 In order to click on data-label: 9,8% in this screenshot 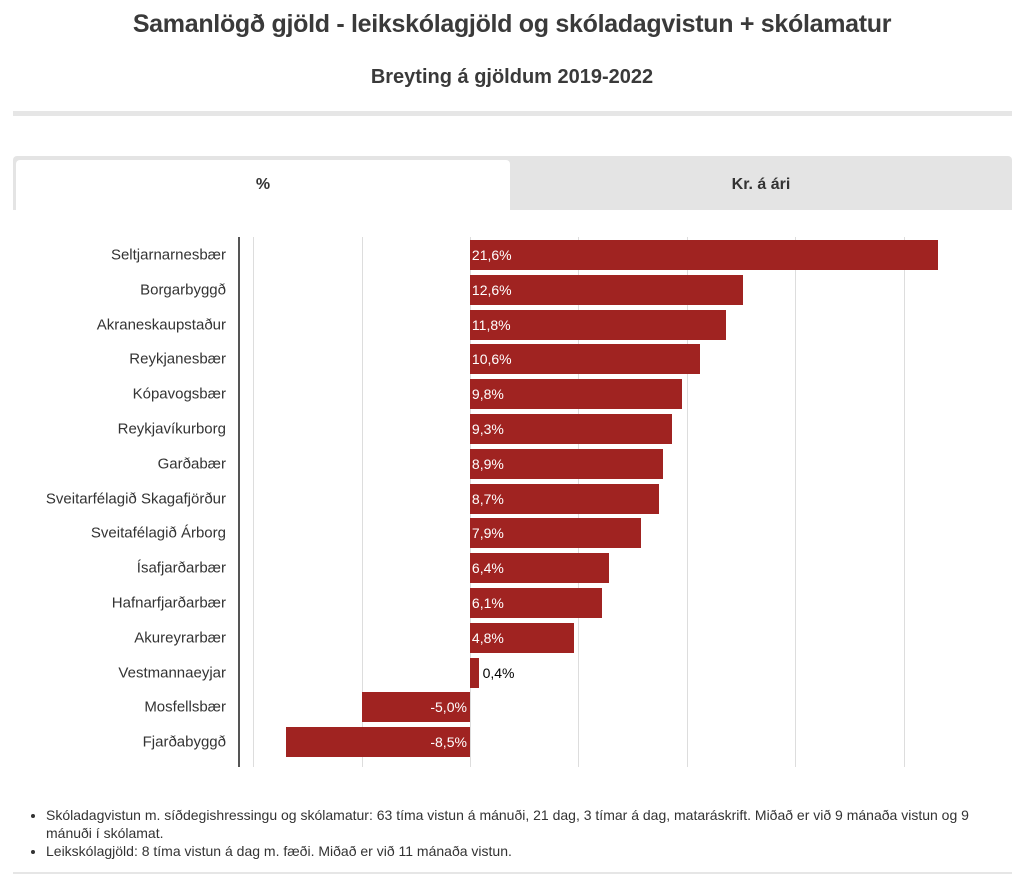, I will do `click(487, 394)`.